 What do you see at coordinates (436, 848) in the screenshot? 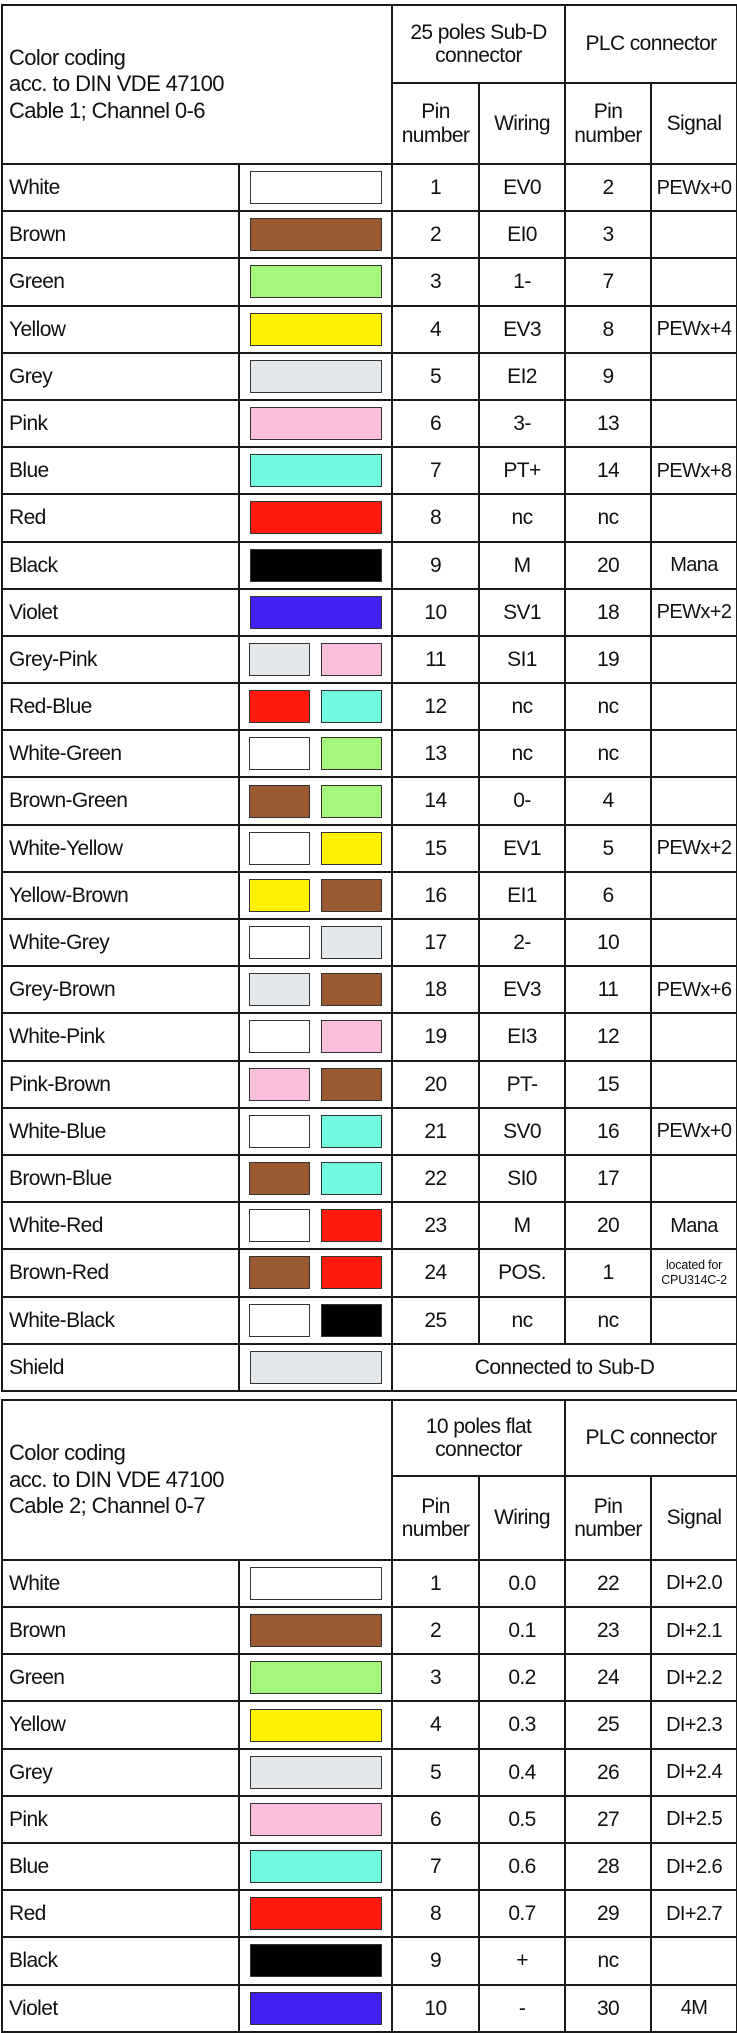
I see `connector-pin: 15` at bounding box center [436, 848].